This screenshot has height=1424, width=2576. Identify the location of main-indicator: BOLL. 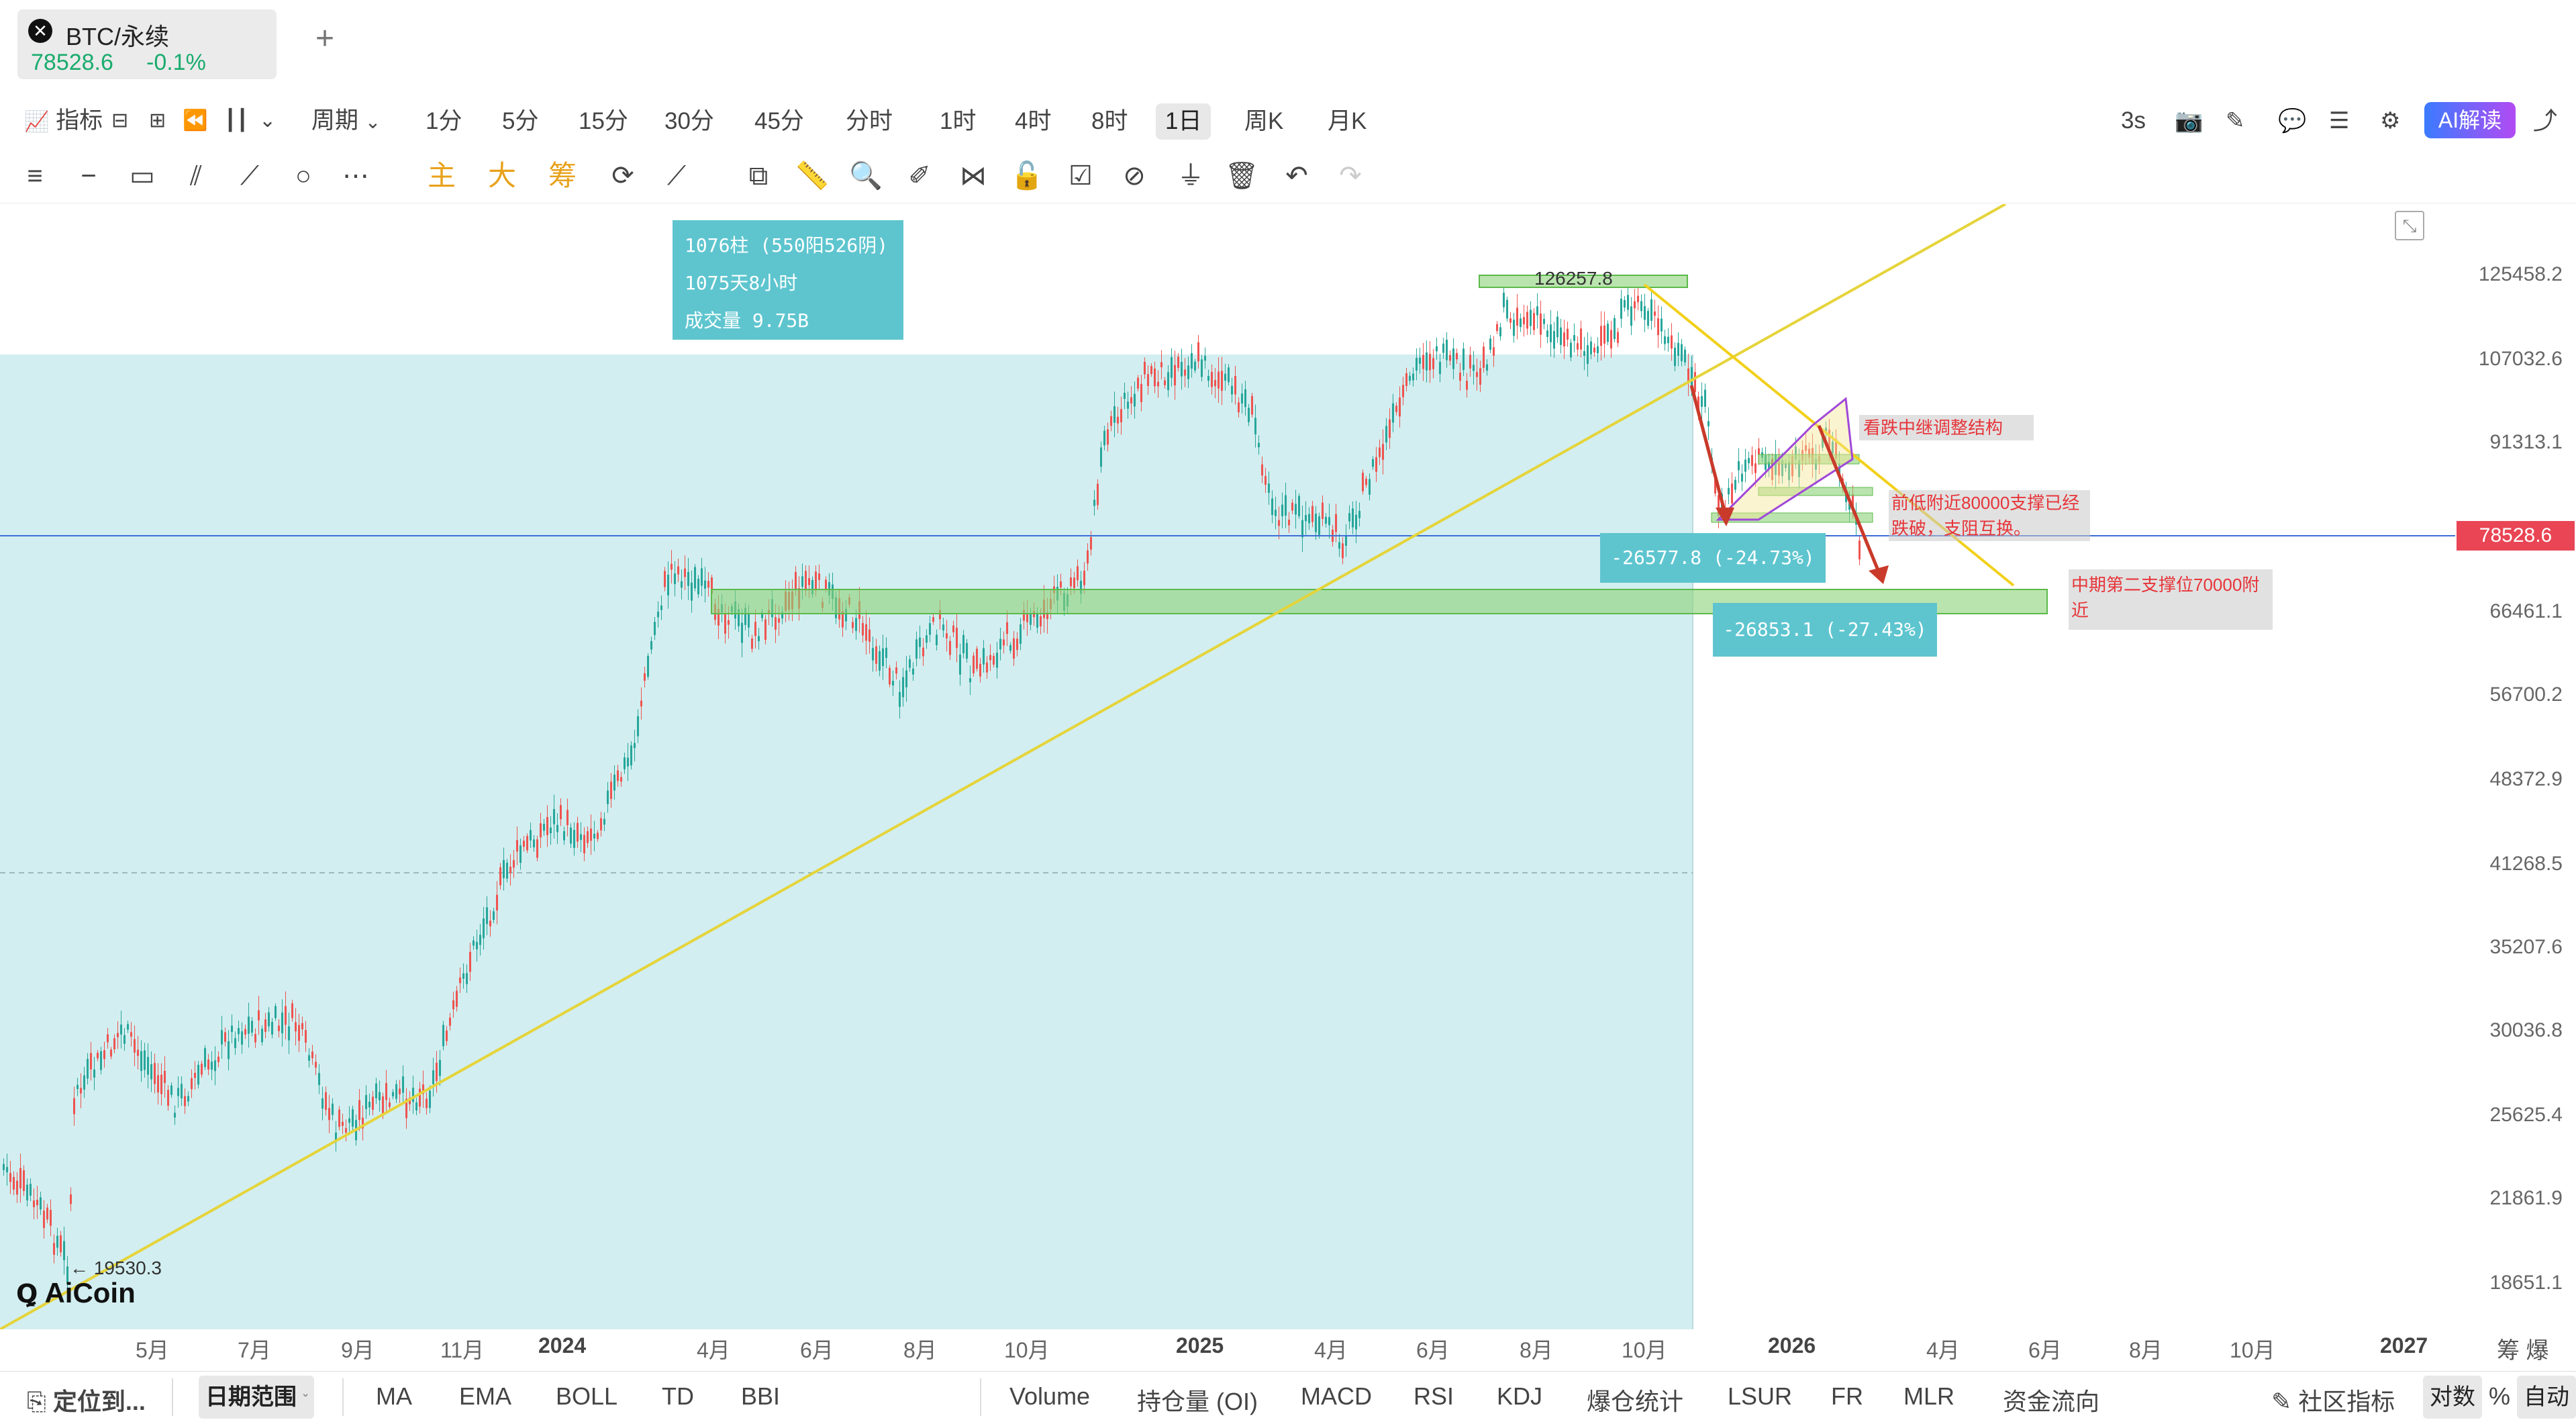
(587, 1396).